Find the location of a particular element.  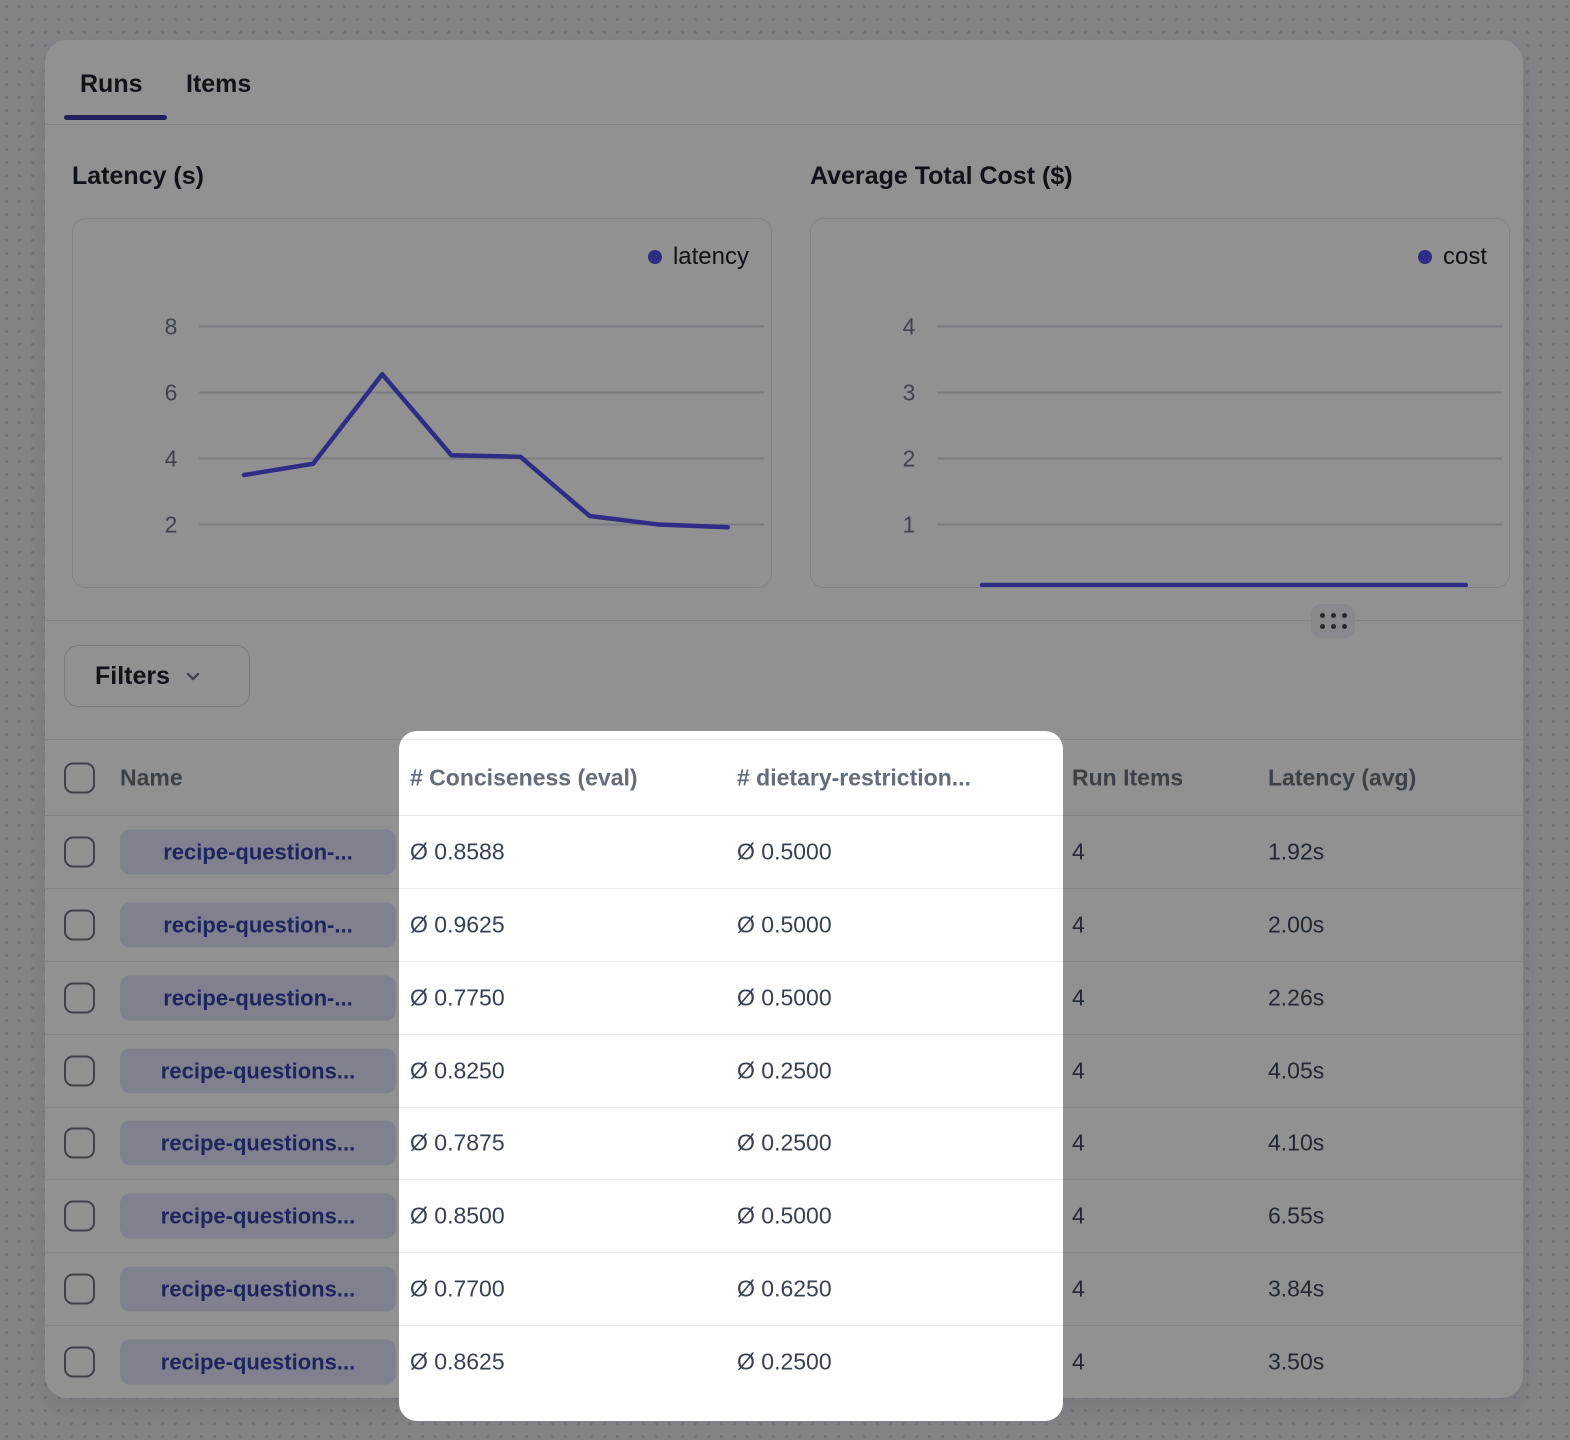

latency-chart-title: Latency (s) is located at coordinates (138, 176).